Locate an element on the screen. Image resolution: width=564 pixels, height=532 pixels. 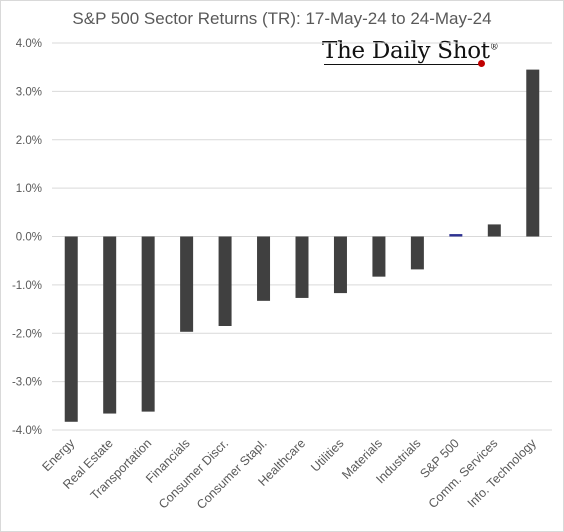
x-tick-label: Consumer Discr. is located at coordinates (193, 473).